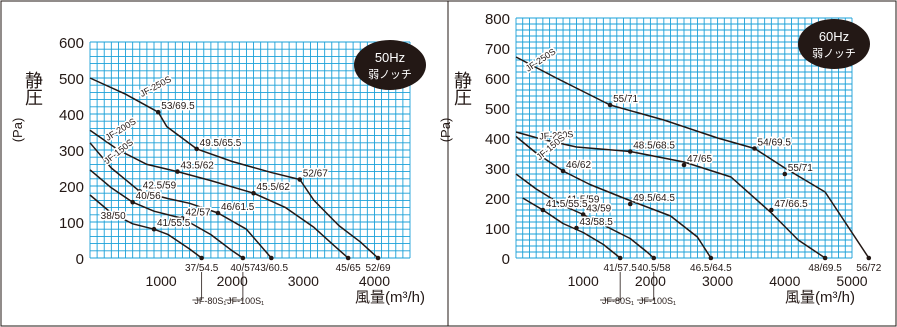 The height and width of the screenshot is (327, 897). What do you see at coordinates (197, 166) in the screenshot?
I see `data-label: 43.5/62` at bounding box center [197, 166].